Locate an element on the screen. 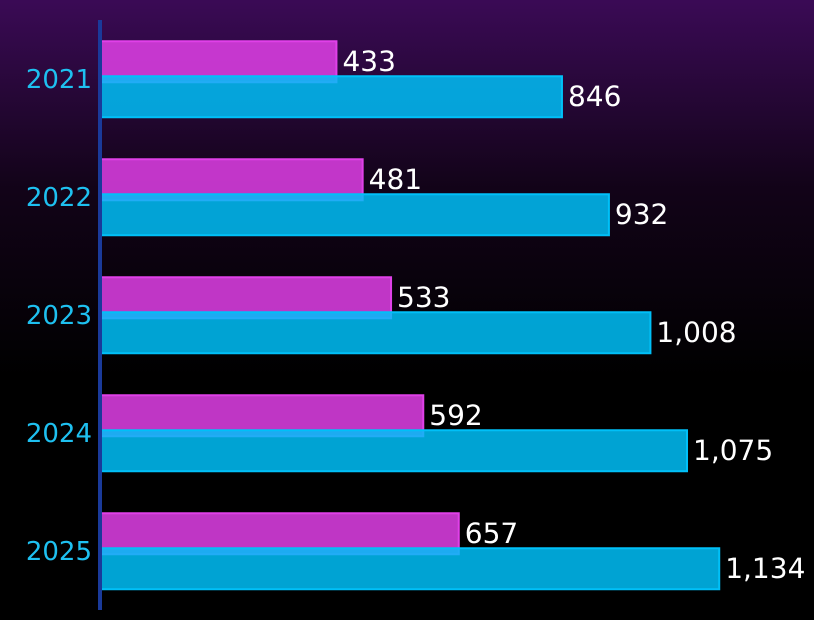  data-label: 533 is located at coordinates (424, 297).